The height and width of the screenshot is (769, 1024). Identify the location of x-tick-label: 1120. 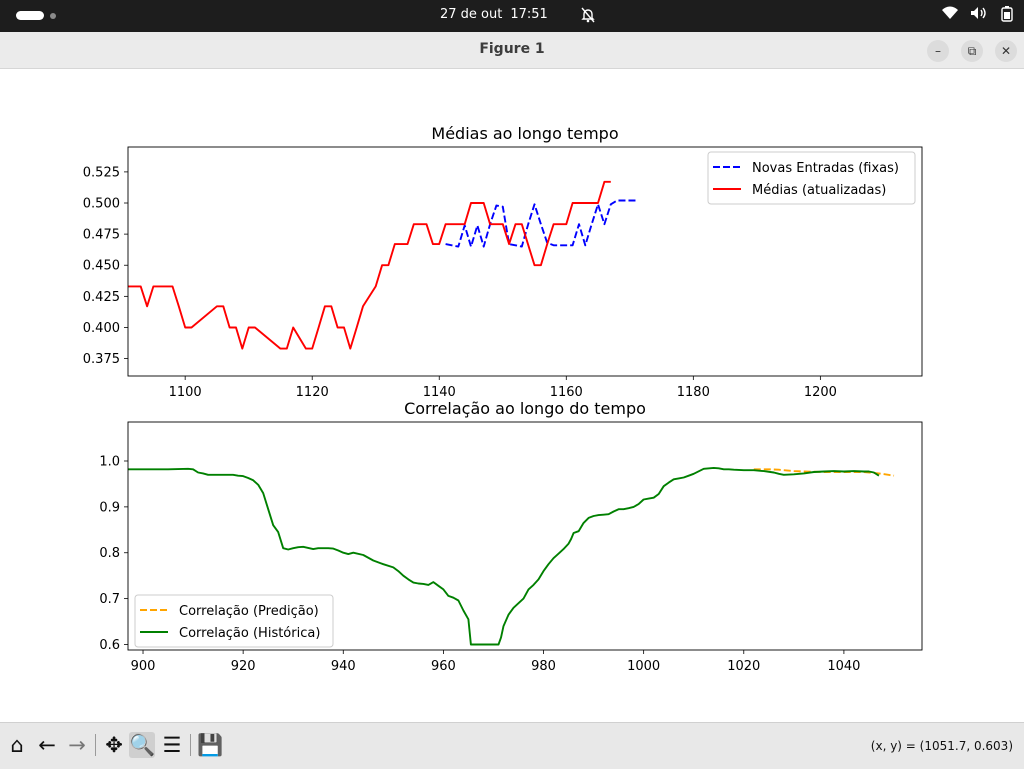
(312, 392).